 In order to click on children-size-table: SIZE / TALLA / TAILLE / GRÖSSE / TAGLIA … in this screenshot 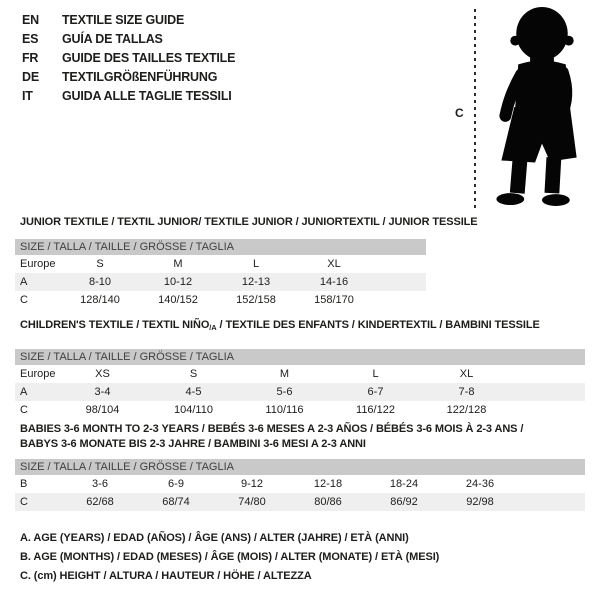, I will do `click(300, 384)`.